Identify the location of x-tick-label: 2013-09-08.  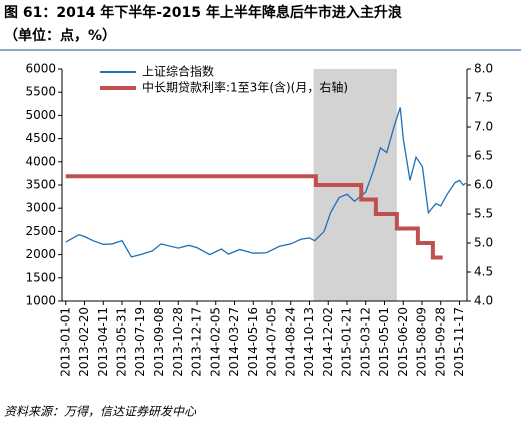
(159, 342).